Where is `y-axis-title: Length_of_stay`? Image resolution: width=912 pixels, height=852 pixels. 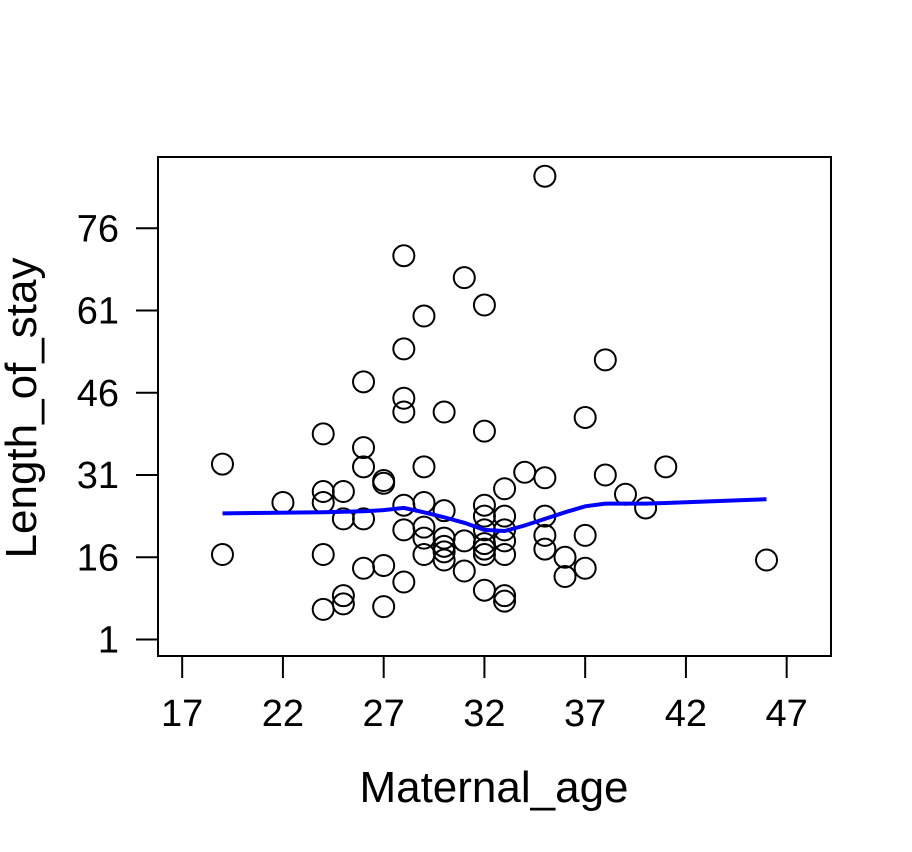
y-axis-title: Length_of_stay is located at coordinates (23, 408).